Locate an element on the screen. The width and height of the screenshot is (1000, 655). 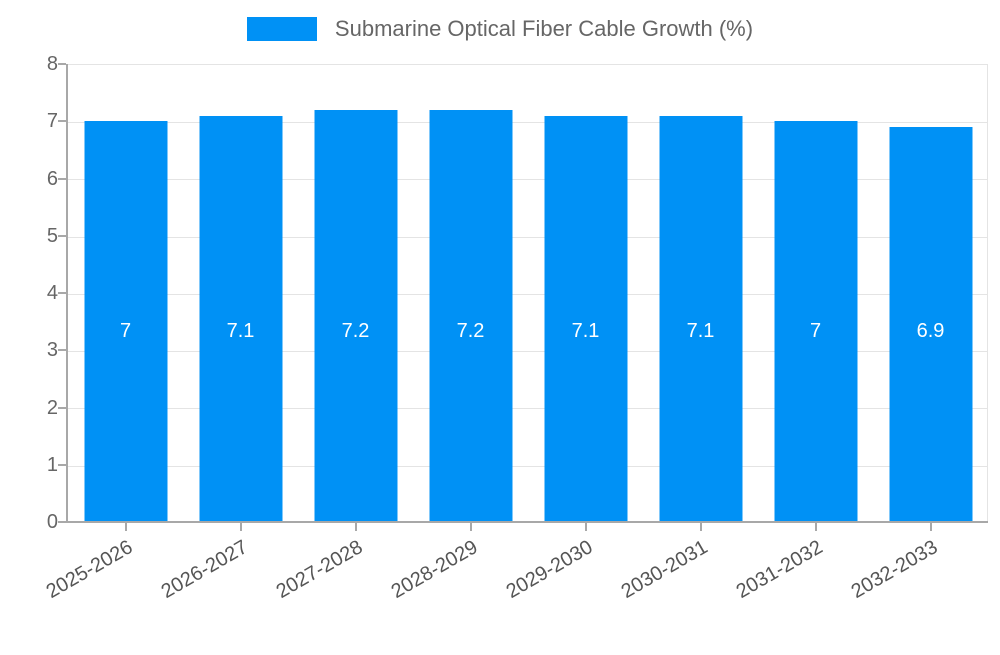
y-axis-tick-label: 4 is located at coordinates (52, 293).